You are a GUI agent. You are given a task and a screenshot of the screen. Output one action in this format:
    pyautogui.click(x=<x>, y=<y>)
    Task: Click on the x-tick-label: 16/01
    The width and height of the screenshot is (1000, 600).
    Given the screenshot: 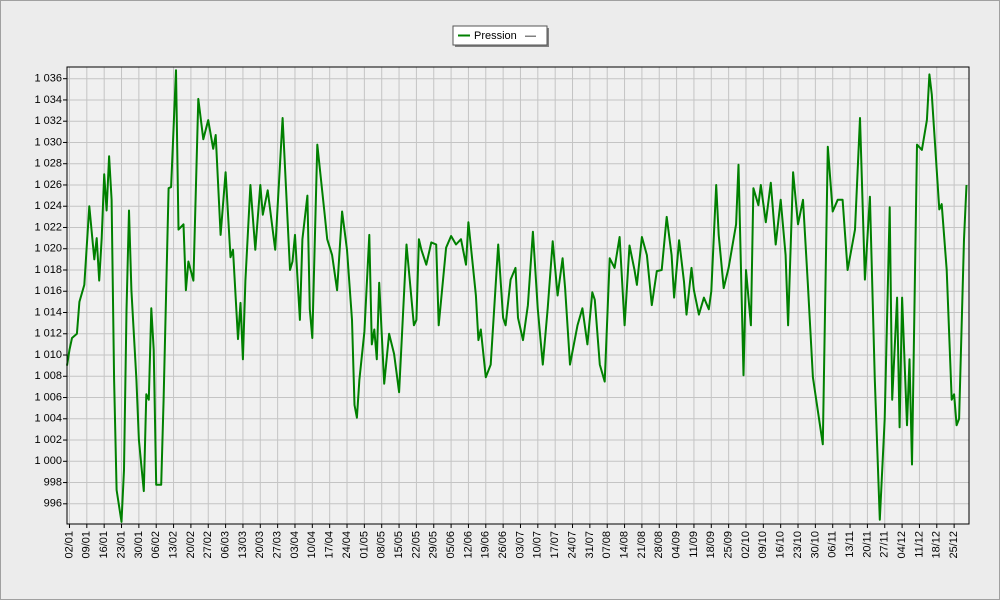 What is the action you would take?
    pyautogui.click(x=104, y=545)
    